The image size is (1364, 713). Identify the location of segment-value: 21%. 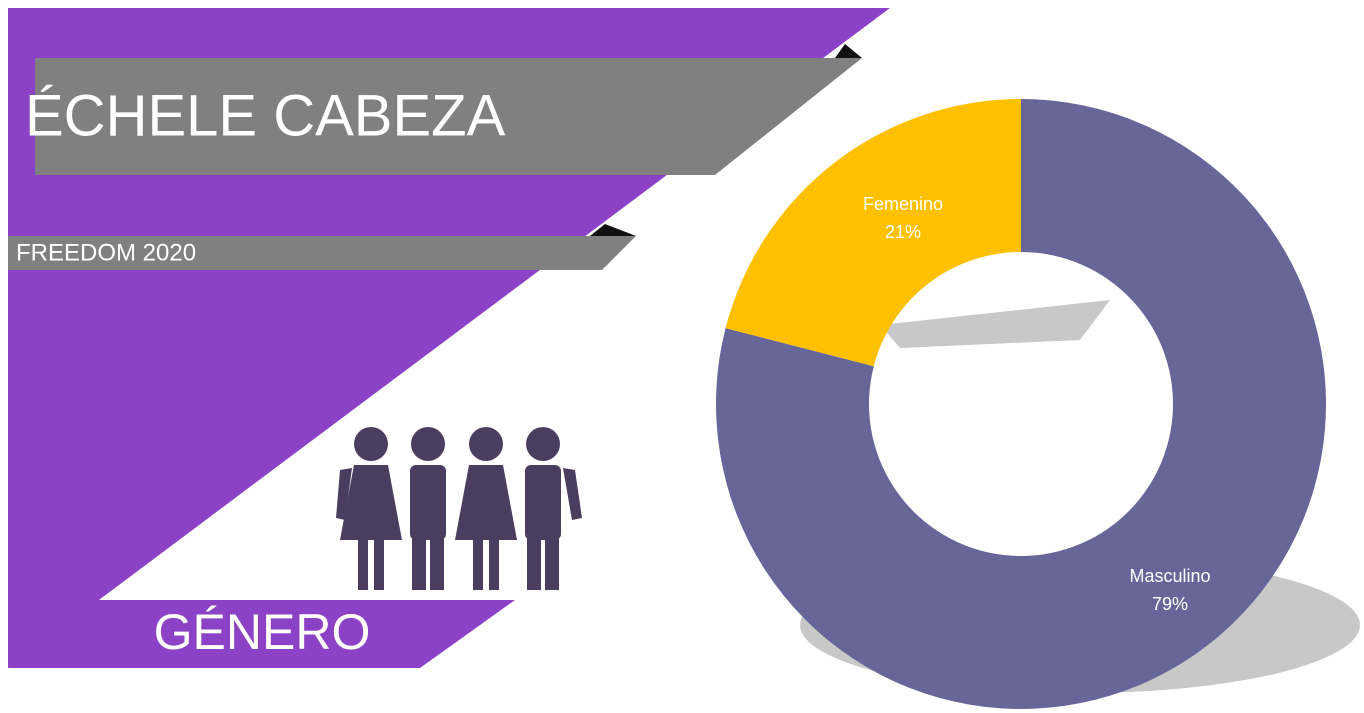
(903, 232).